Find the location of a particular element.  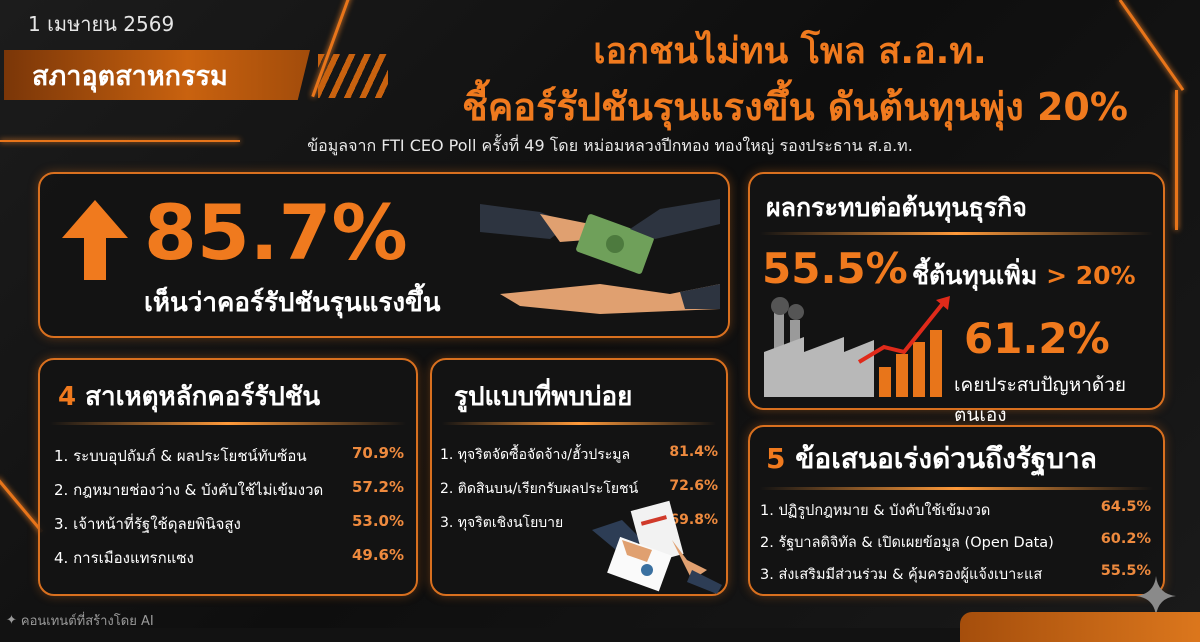

cause-value: 57.2% is located at coordinates (377, 487).